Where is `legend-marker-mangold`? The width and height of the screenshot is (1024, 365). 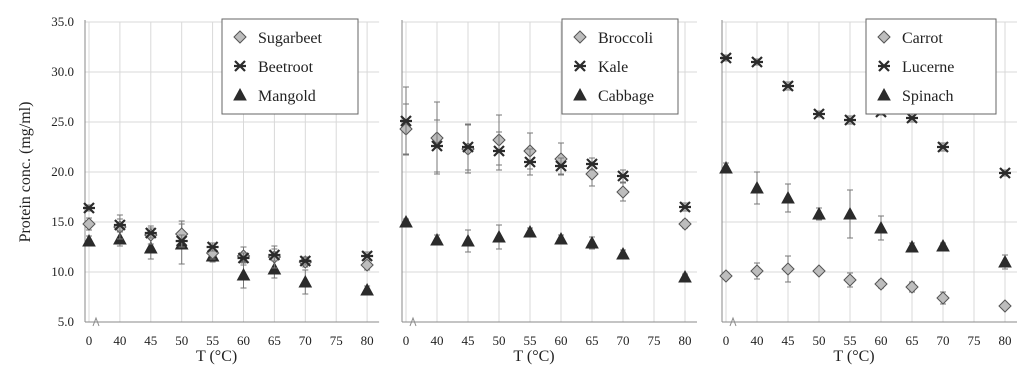 legend-marker-mangold is located at coordinates (240, 94).